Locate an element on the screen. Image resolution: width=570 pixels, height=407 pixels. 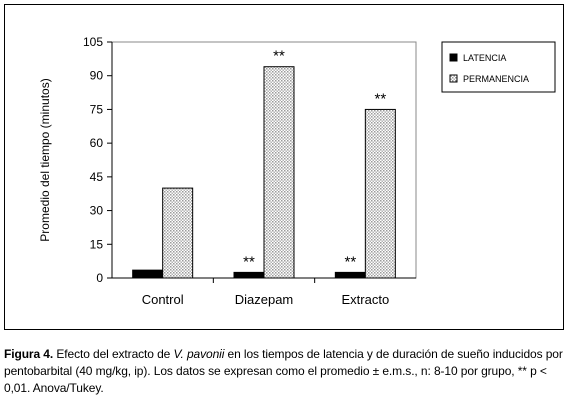
y-tick-label-30: 30 is located at coordinates (97, 211).